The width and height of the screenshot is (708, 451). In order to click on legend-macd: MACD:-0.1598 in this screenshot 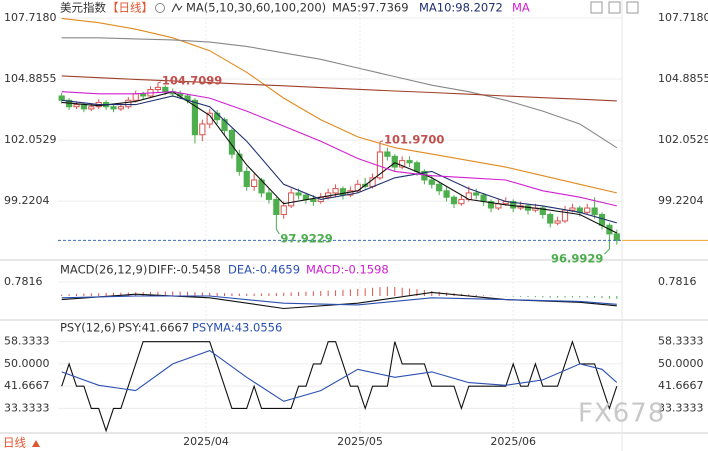, I will do `click(347, 270)`.